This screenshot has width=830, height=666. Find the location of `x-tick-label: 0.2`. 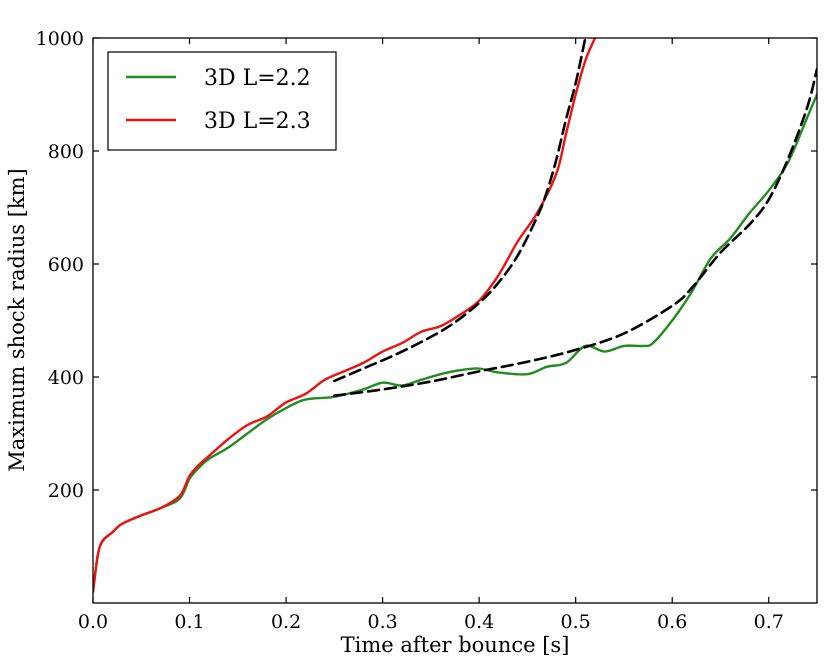

x-tick-label: 0.2 is located at coordinates (286, 622).